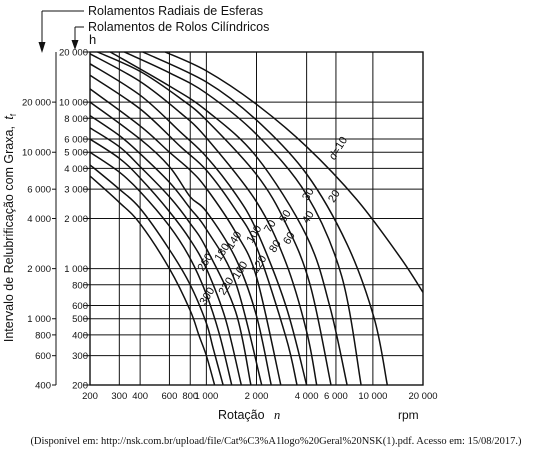 This screenshot has width=552, height=452. What do you see at coordinates (39, 190) in the screenshot?
I see `y-outer-tick-label-6: 6 000` at bounding box center [39, 190].